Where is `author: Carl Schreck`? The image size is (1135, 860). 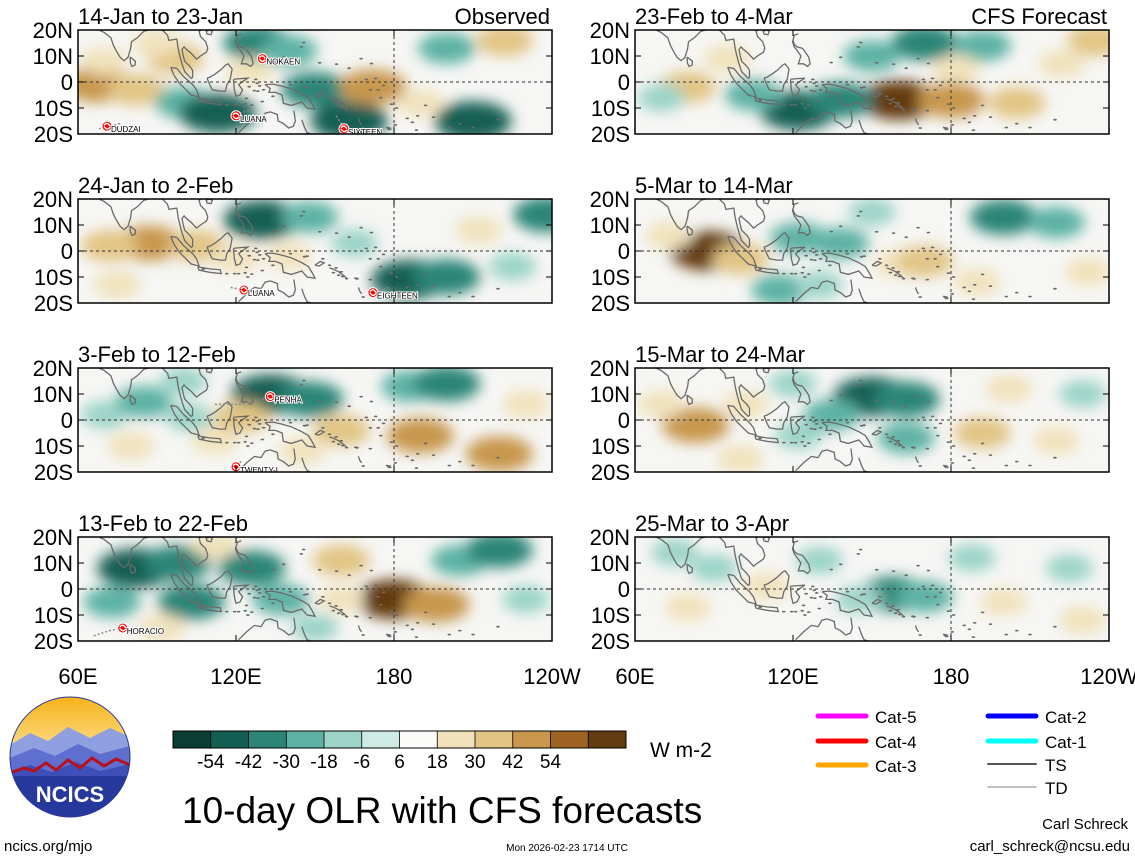
author: Carl Schreck is located at coordinates (1085, 824).